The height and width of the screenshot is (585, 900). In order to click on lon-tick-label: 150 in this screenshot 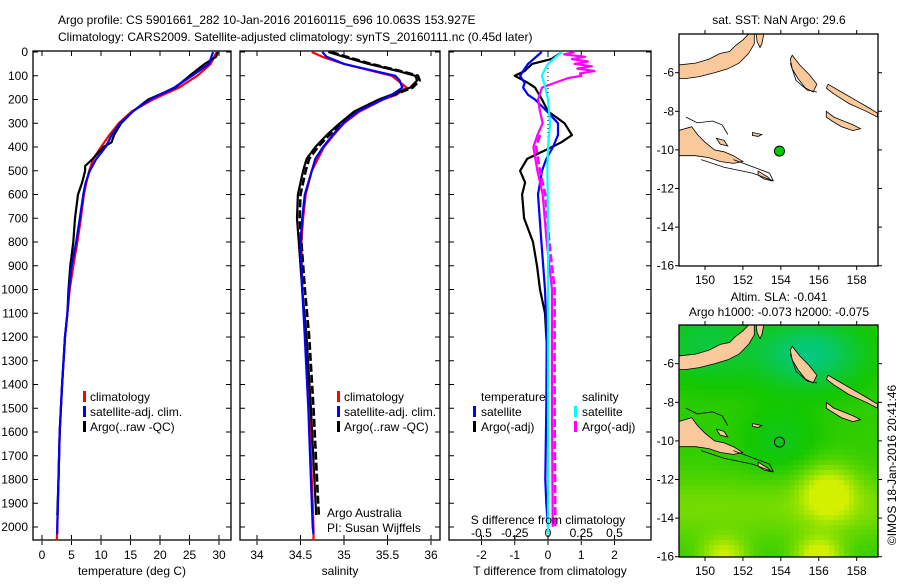, I will do `click(705, 280)`.